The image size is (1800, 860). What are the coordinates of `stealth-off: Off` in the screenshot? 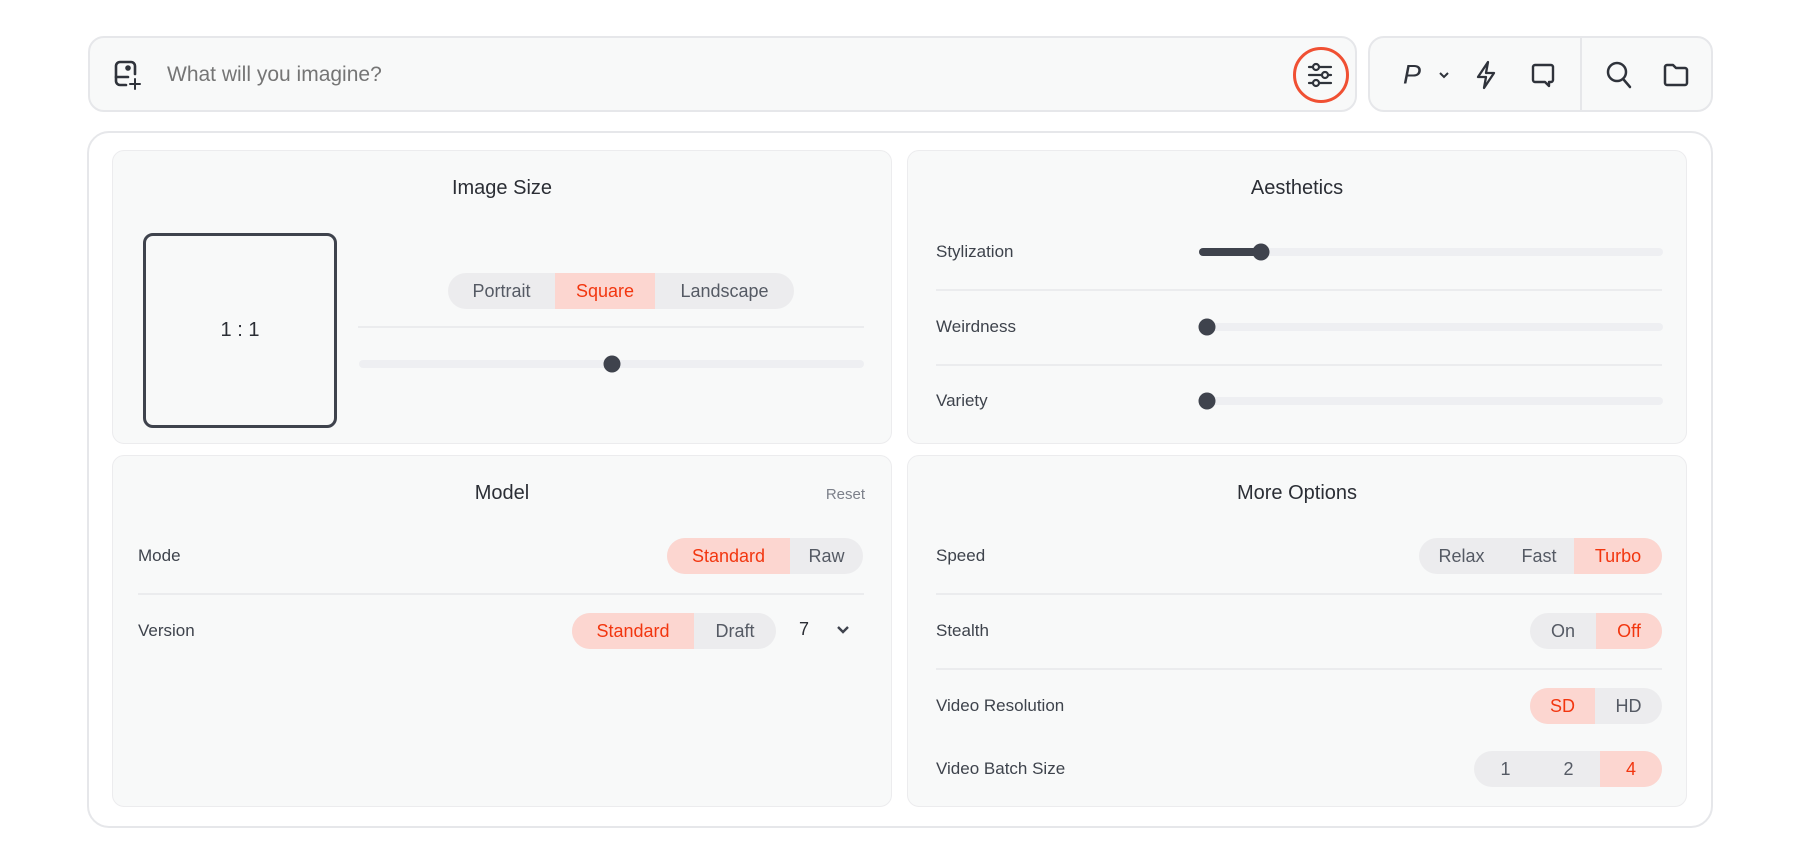 It's located at (1629, 631).